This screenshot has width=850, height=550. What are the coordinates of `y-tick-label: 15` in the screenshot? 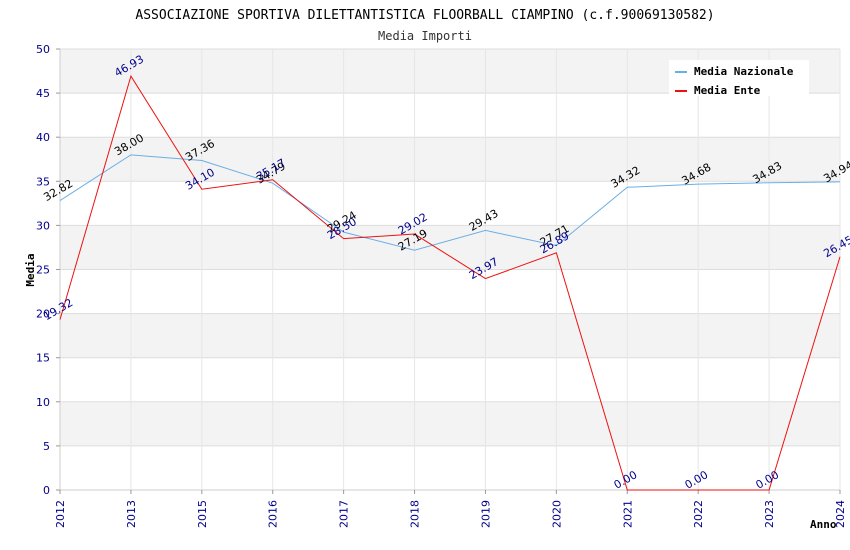 It's located at (43, 358).